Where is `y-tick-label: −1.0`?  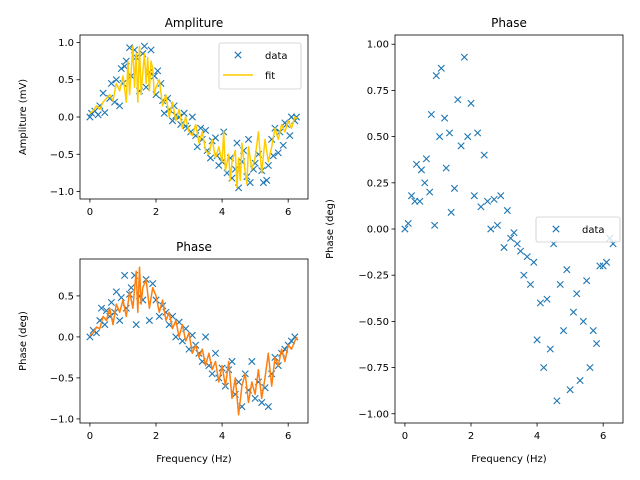 y-tick-label: −1.0 is located at coordinates (62, 419).